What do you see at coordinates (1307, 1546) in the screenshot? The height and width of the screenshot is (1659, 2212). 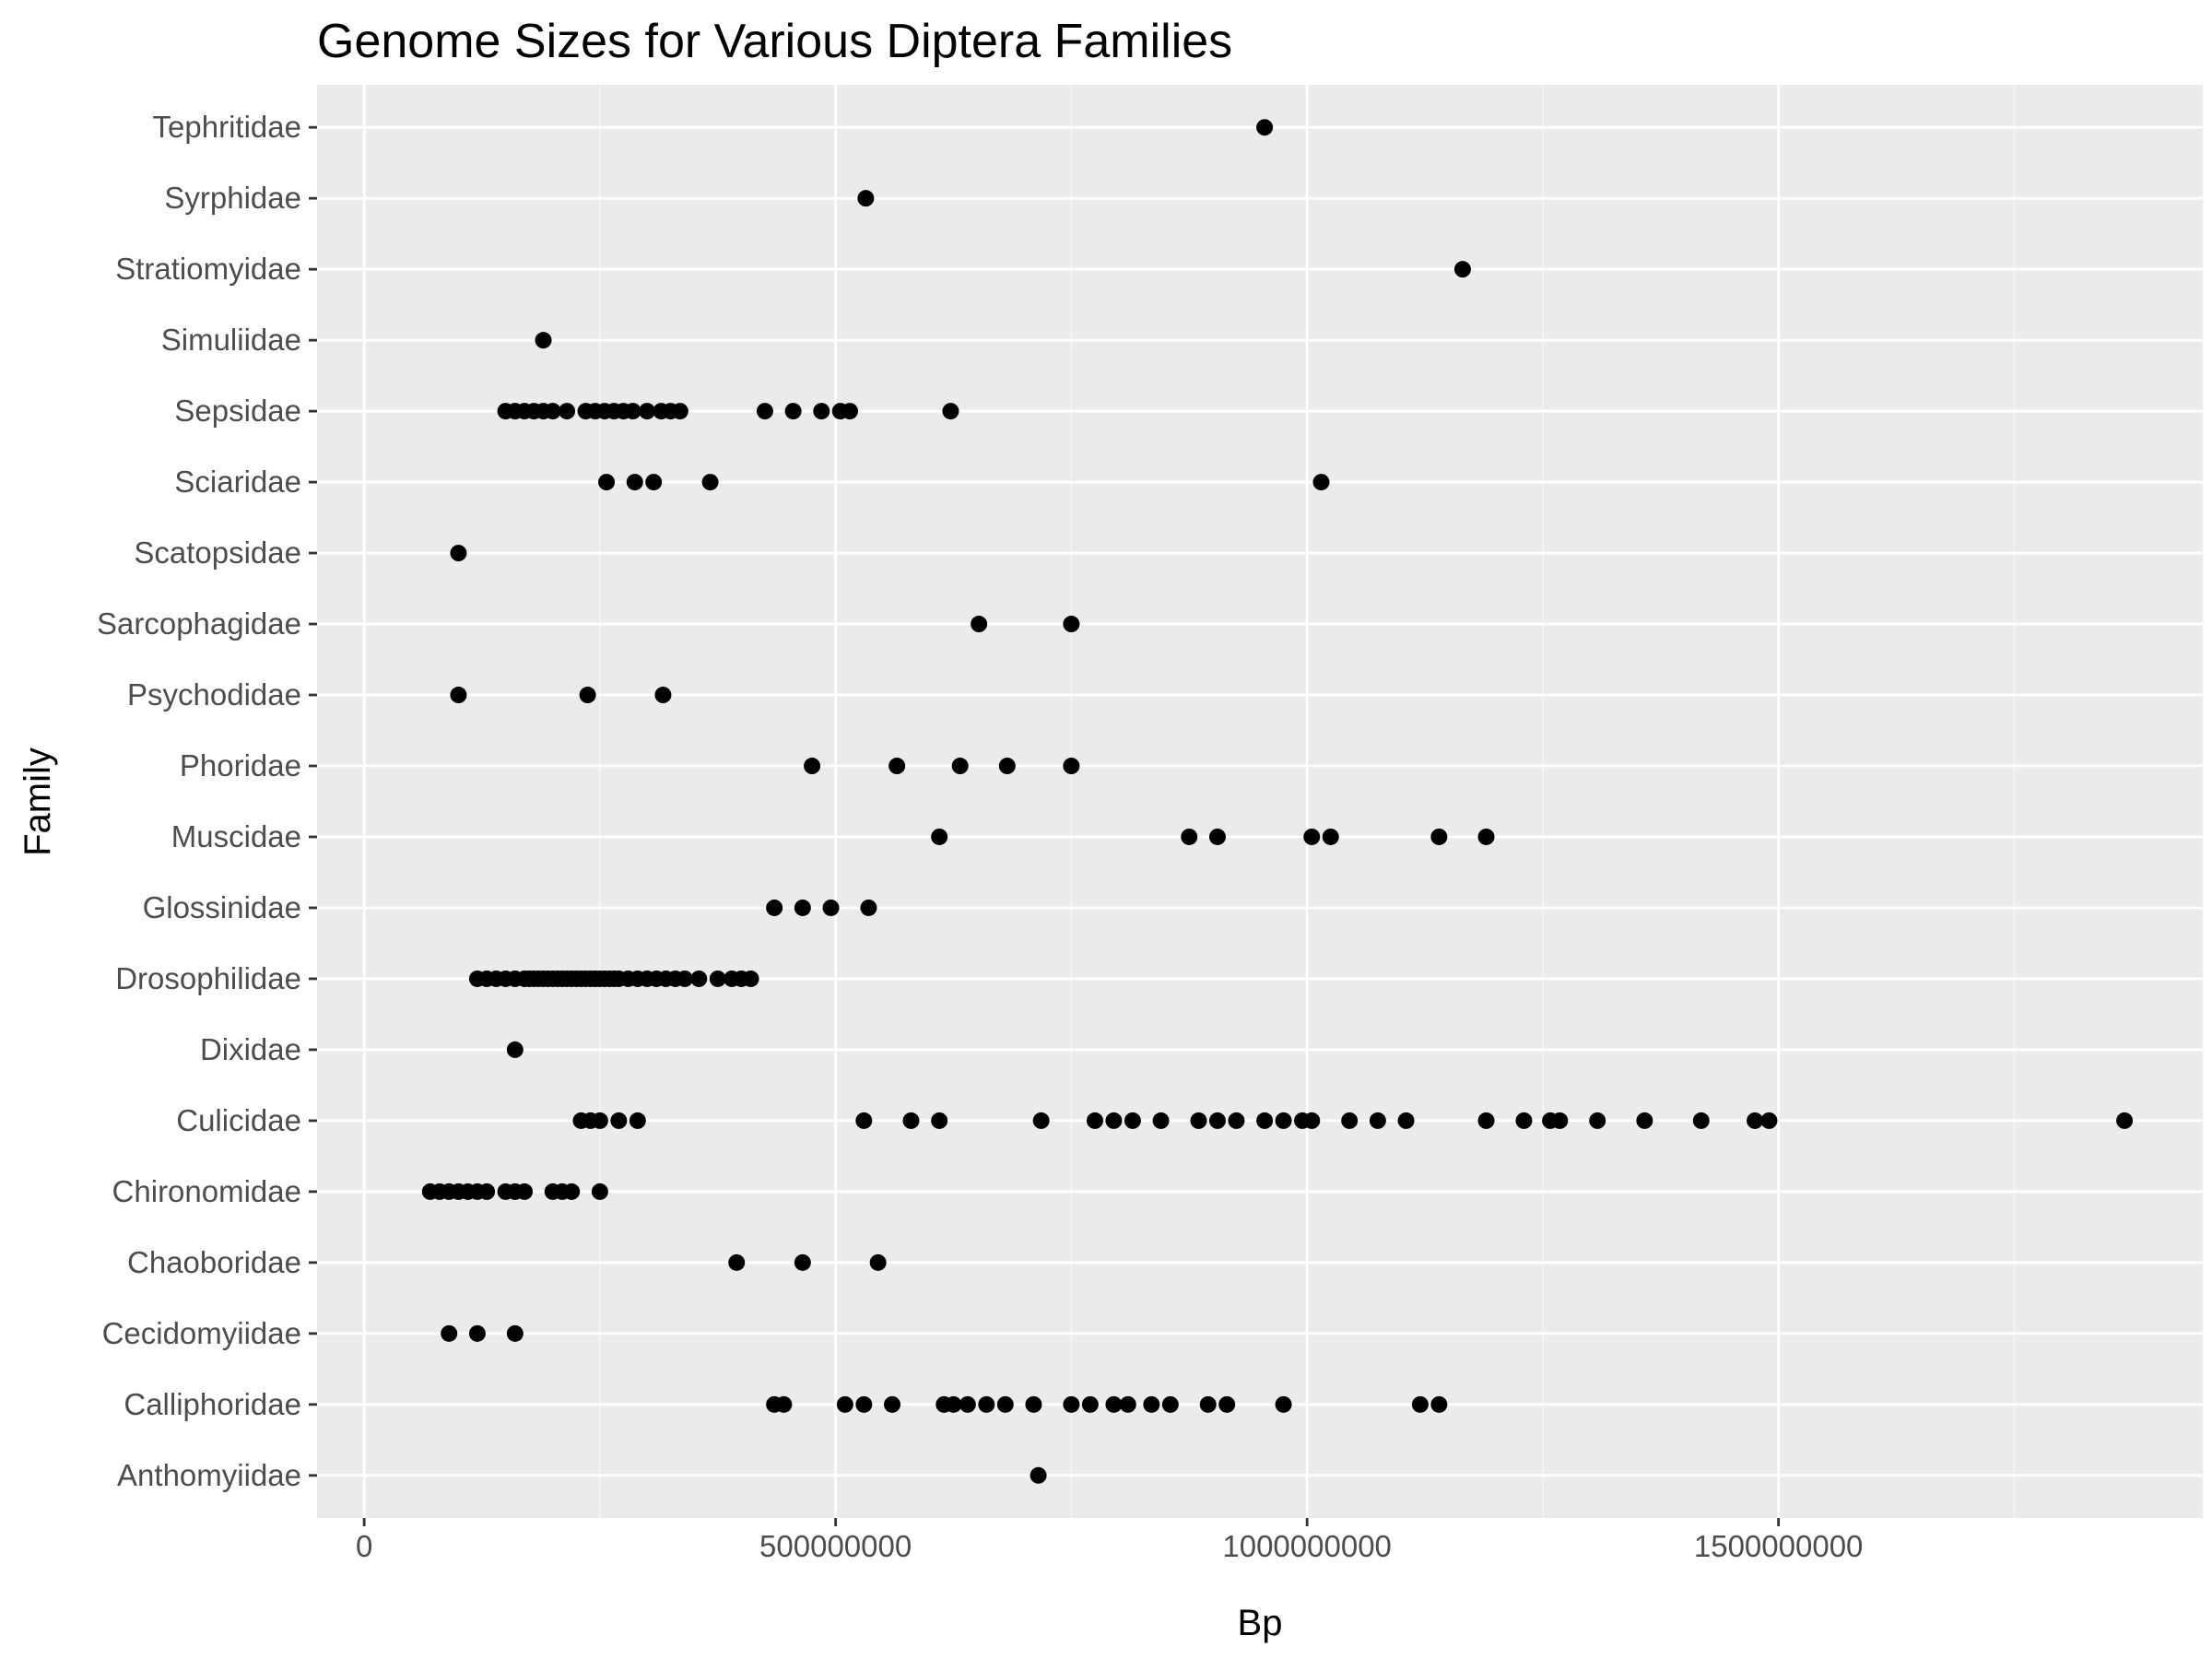 I see `x-tick-label: 1000000000` at bounding box center [1307, 1546].